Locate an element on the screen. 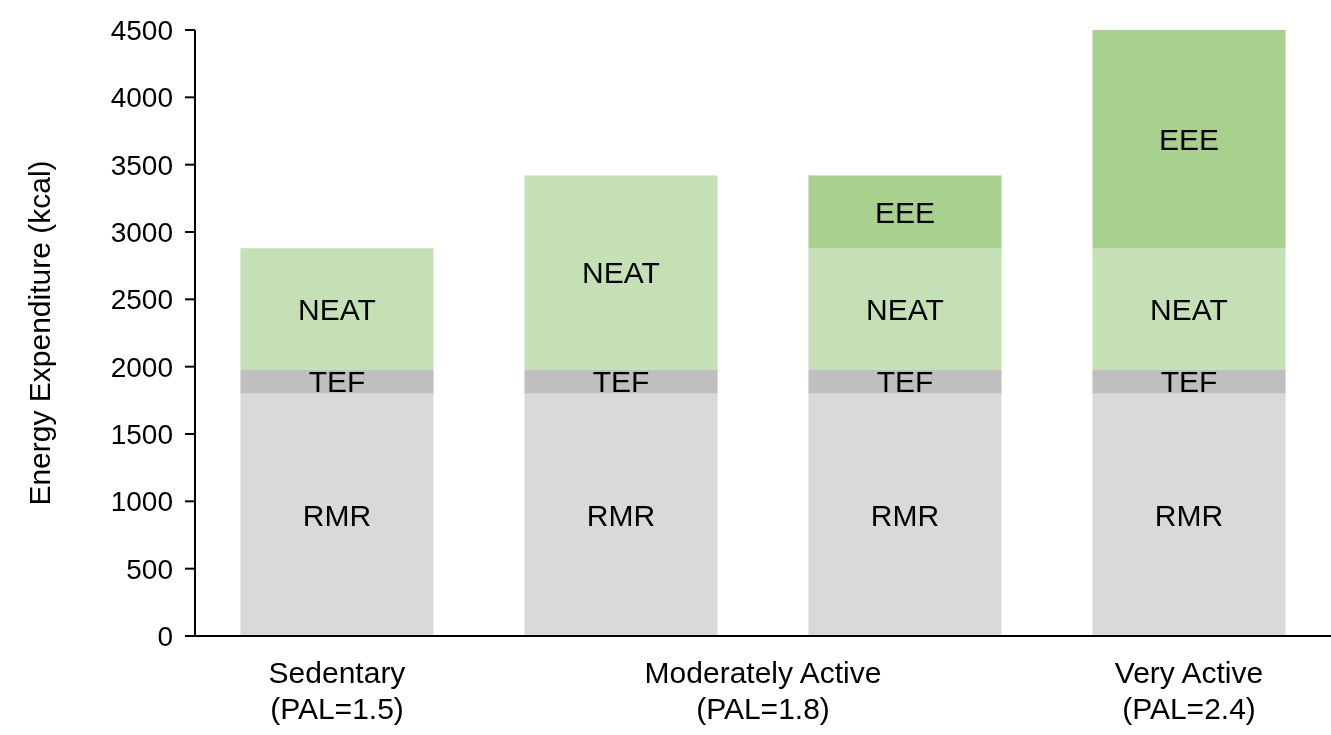  series-label: TEF is located at coordinates (337, 382).